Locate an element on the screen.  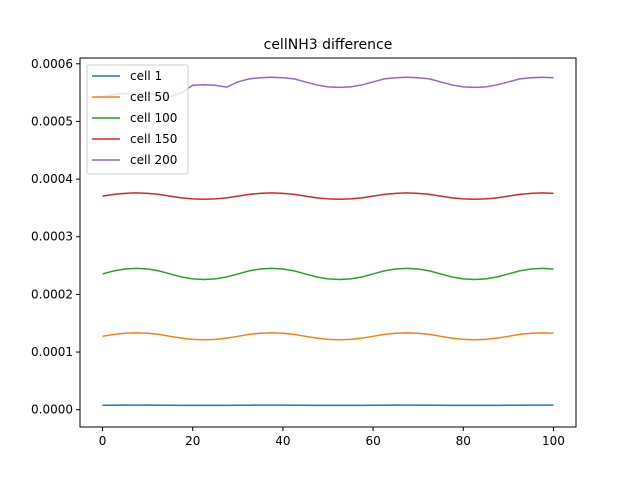
x-tick-label: 80 is located at coordinates (463, 441).